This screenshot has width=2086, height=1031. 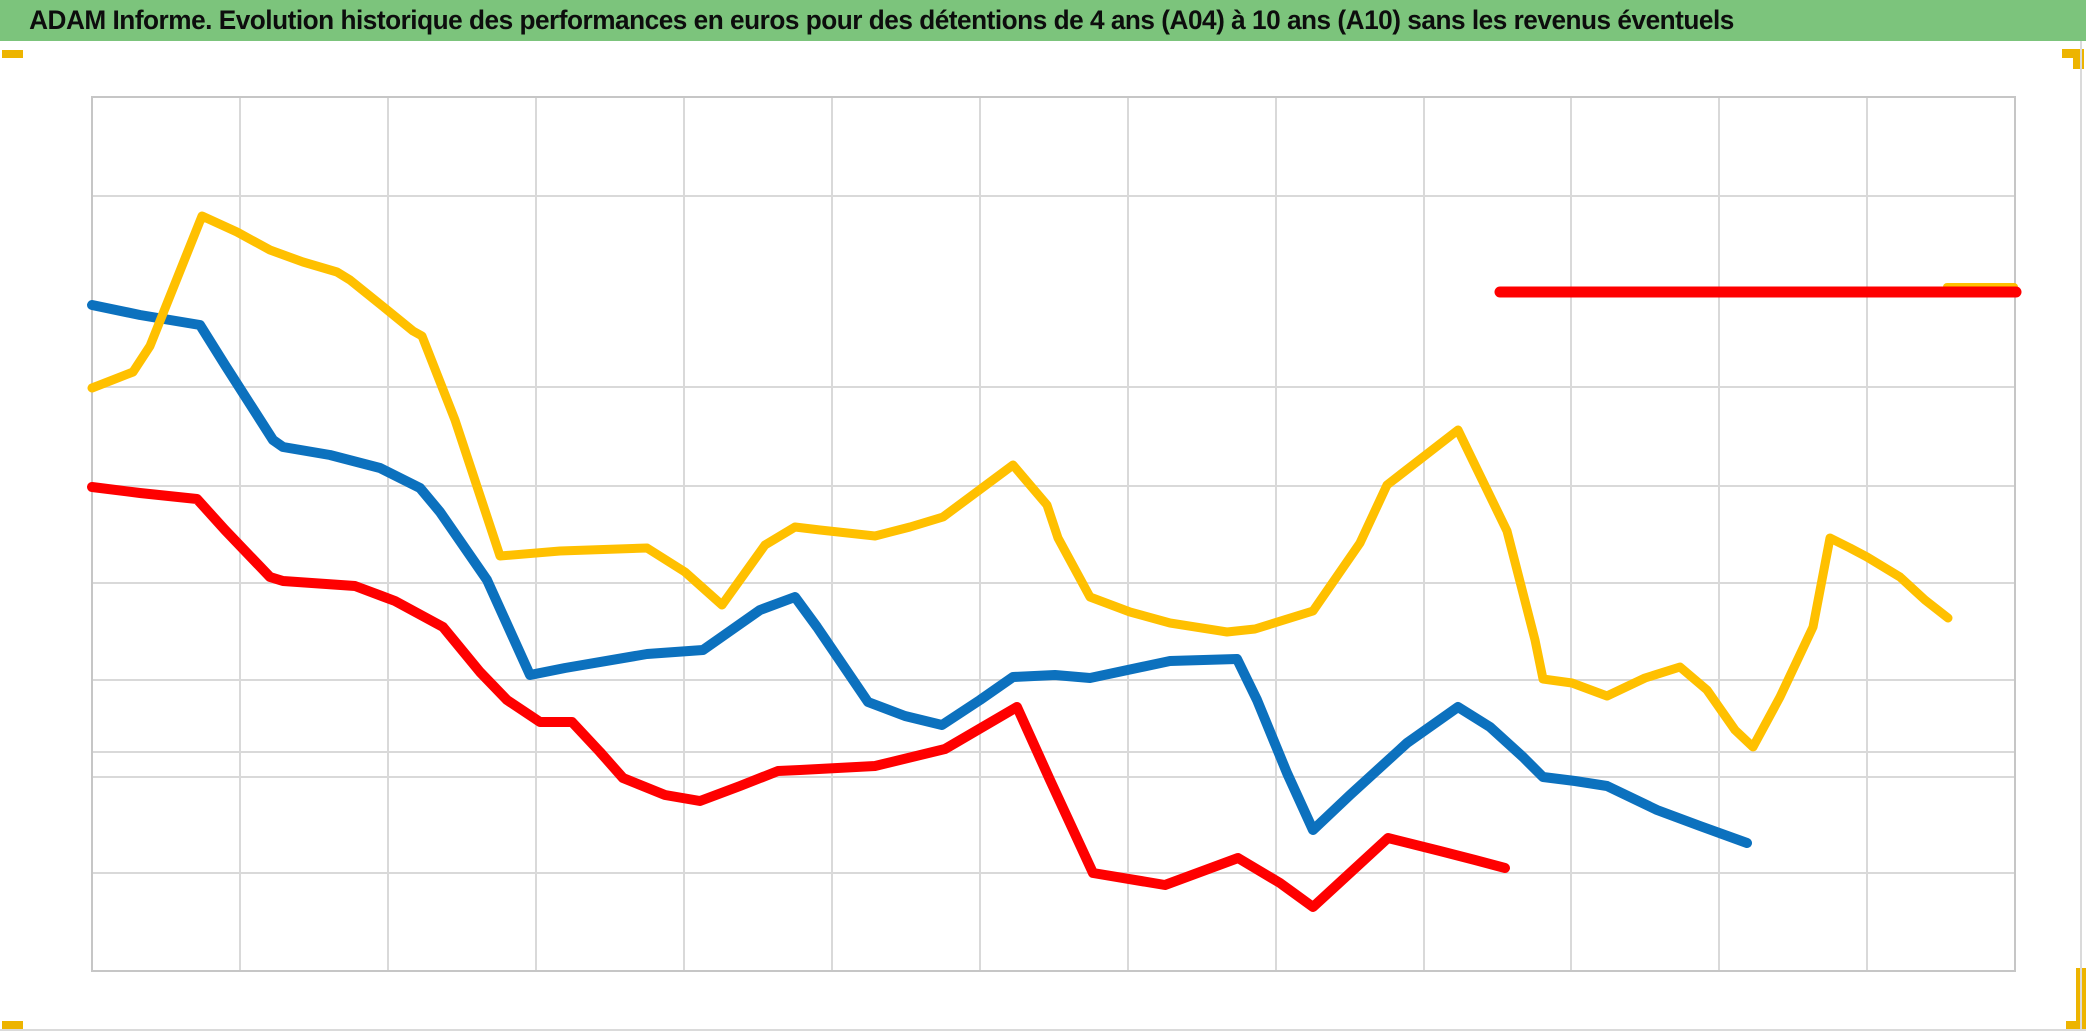 What do you see at coordinates (2078, 59) in the screenshot?
I see `selection-corner-top-right-v` at bounding box center [2078, 59].